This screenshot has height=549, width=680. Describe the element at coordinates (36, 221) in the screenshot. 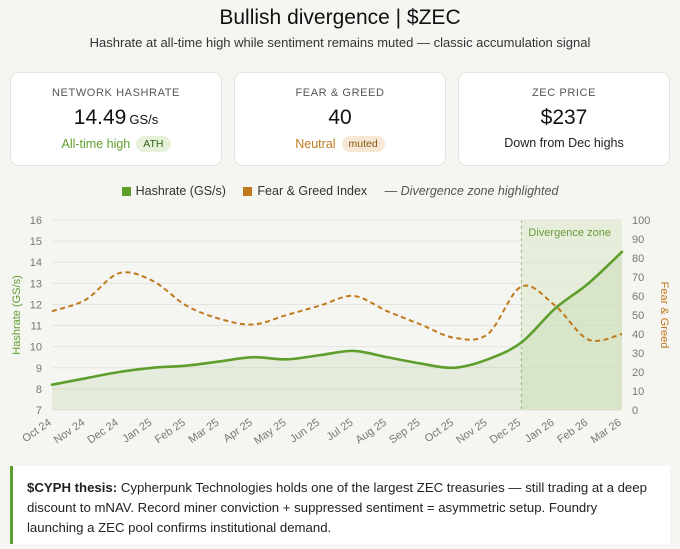

I see `y-left-tick-9: 16` at that location.